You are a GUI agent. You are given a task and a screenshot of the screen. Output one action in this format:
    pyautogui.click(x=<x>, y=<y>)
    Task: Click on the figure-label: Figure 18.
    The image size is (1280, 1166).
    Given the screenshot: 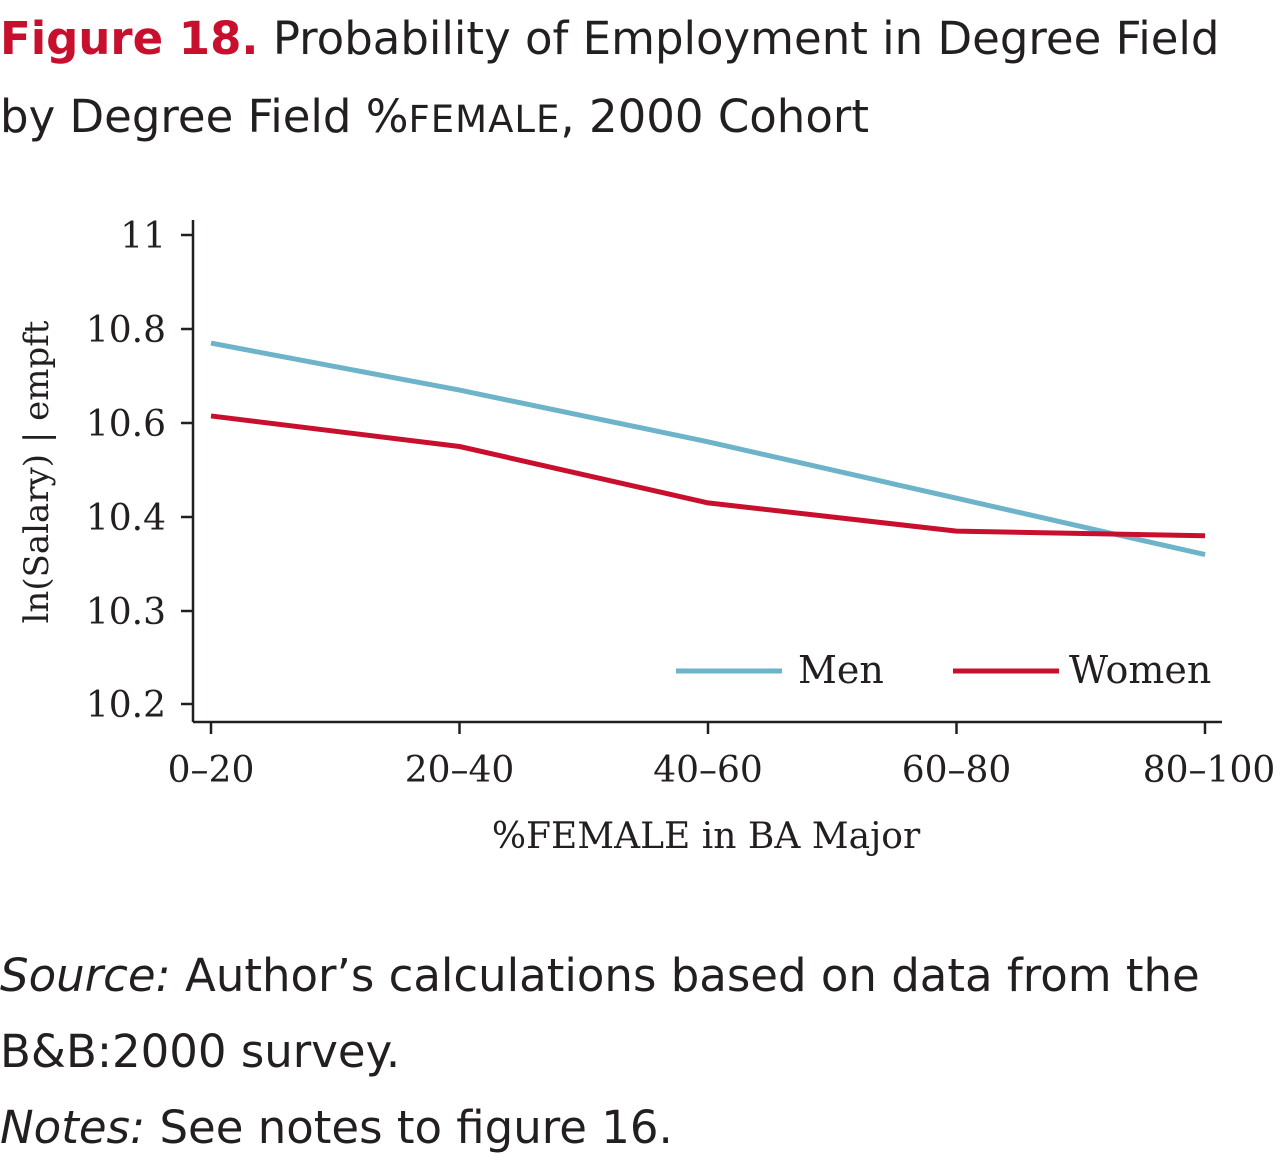 What is the action you would take?
    pyautogui.click(x=129, y=38)
    